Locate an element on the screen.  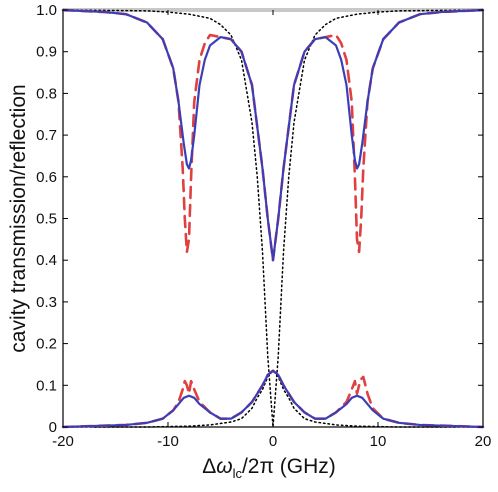
y-axis-label: cavity transmission/reflection is located at coordinates (18, 218).